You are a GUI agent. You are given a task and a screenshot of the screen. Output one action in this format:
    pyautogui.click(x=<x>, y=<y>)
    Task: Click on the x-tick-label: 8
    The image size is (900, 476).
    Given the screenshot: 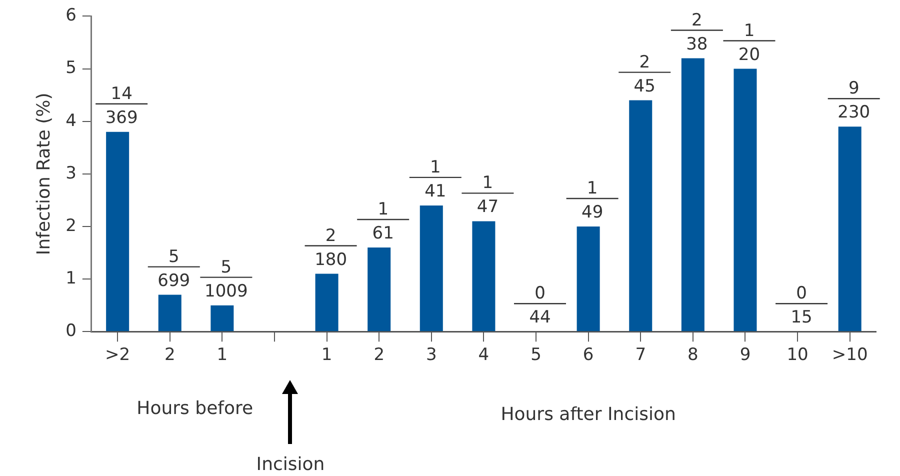 What is the action you would take?
    pyautogui.click(x=693, y=355)
    